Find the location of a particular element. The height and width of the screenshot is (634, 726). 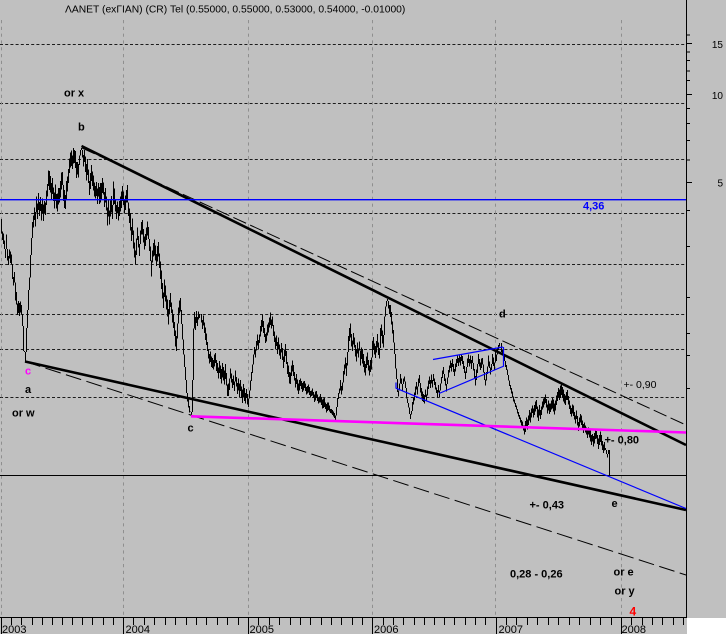

svg-text: 2005 is located at coordinates (262, 629).